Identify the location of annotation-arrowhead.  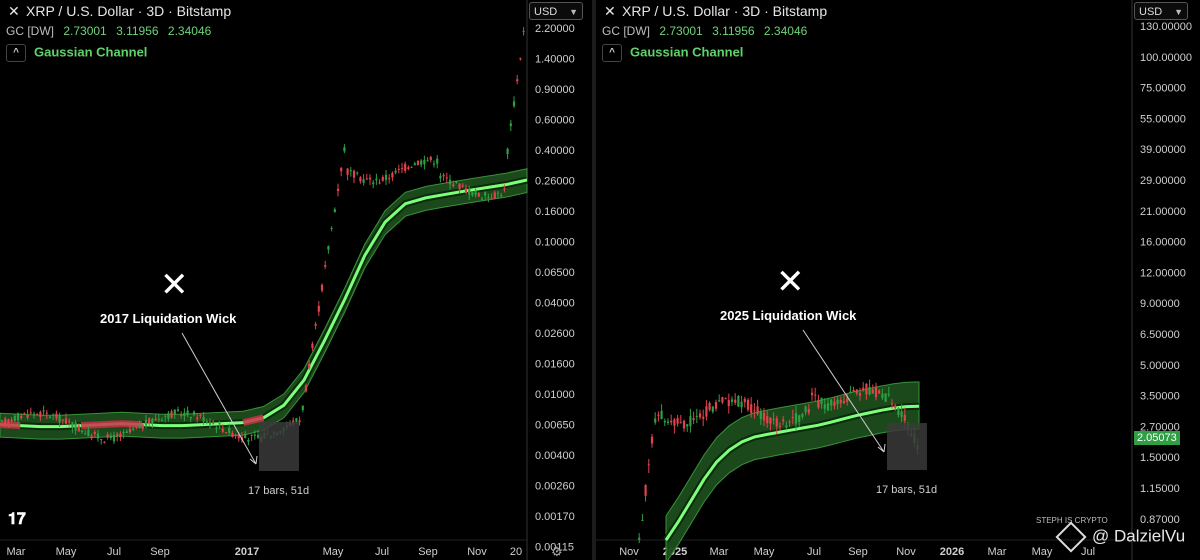
(253, 460).